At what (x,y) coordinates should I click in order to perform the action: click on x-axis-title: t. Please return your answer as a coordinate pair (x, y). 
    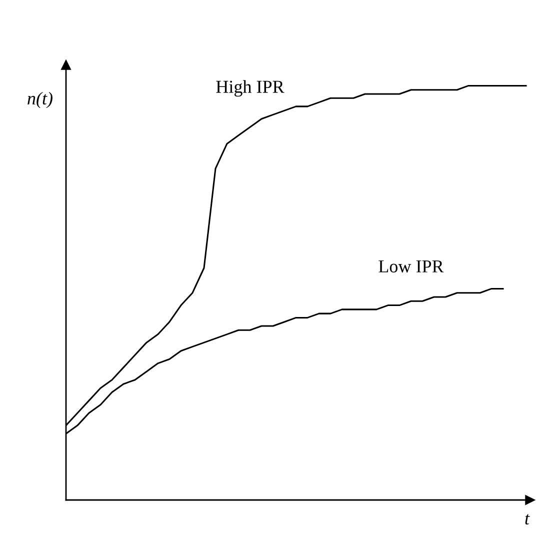
    Looking at the image, I should click on (527, 519).